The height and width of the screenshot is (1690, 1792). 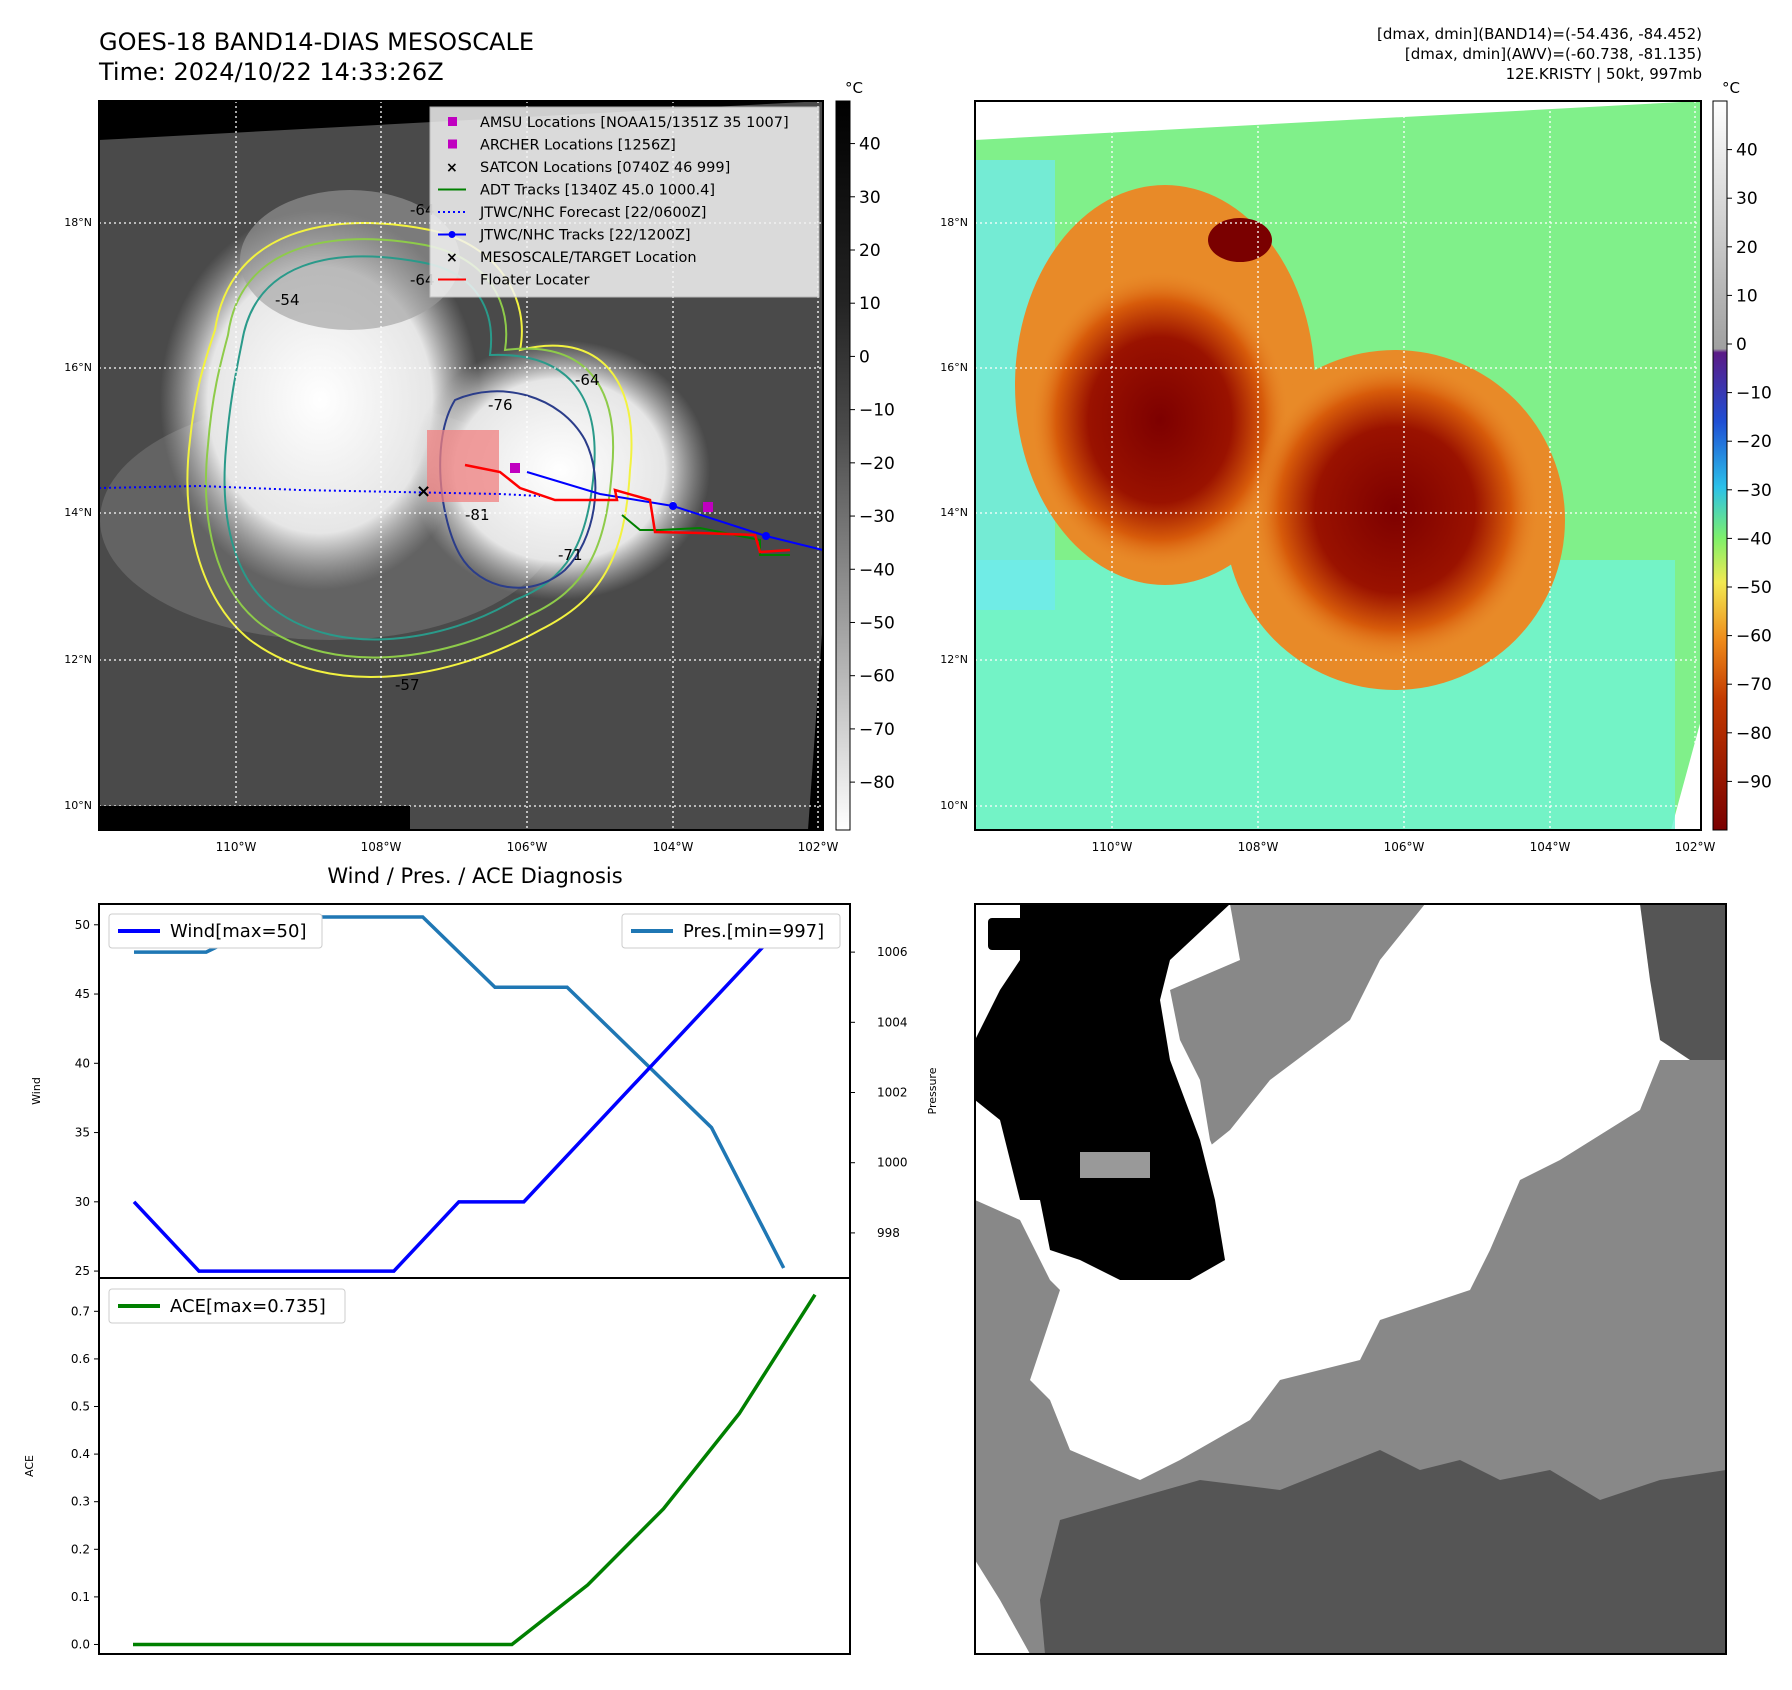 I want to click on color-colorbar-bar, so click(x=1720, y=465).